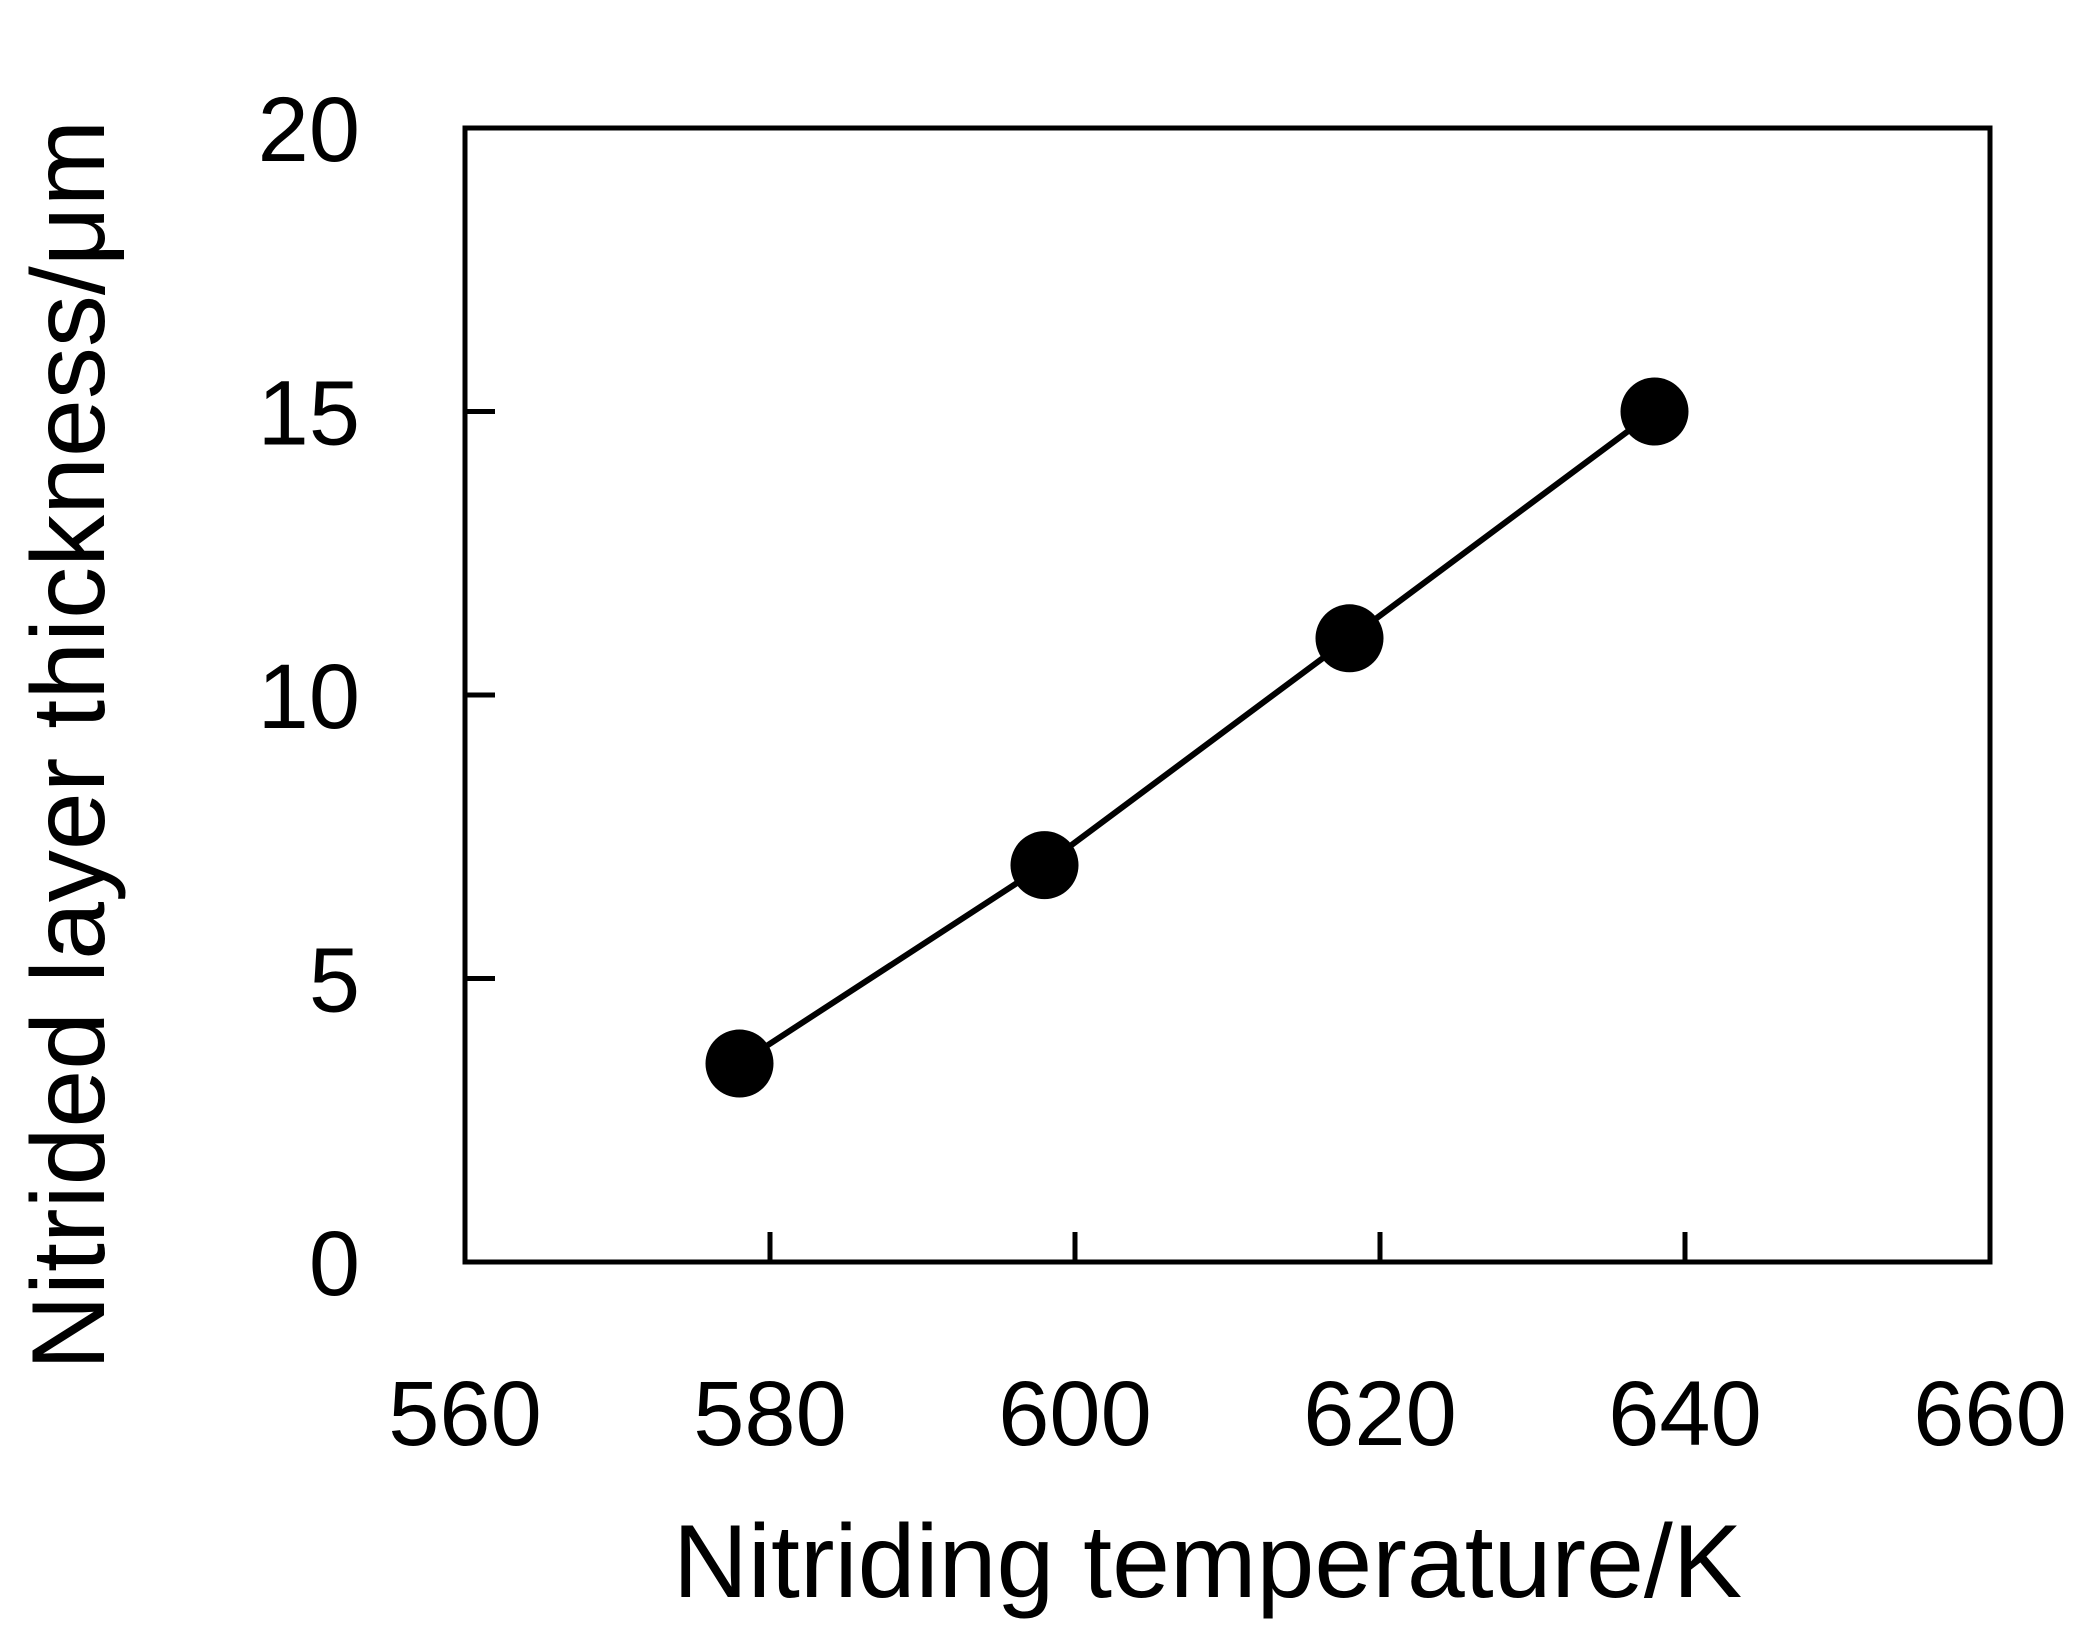 This screenshot has width=2092, height=1627. What do you see at coordinates (334, 1264) in the screenshot?
I see `y-tick-label-0: 0` at bounding box center [334, 1264].